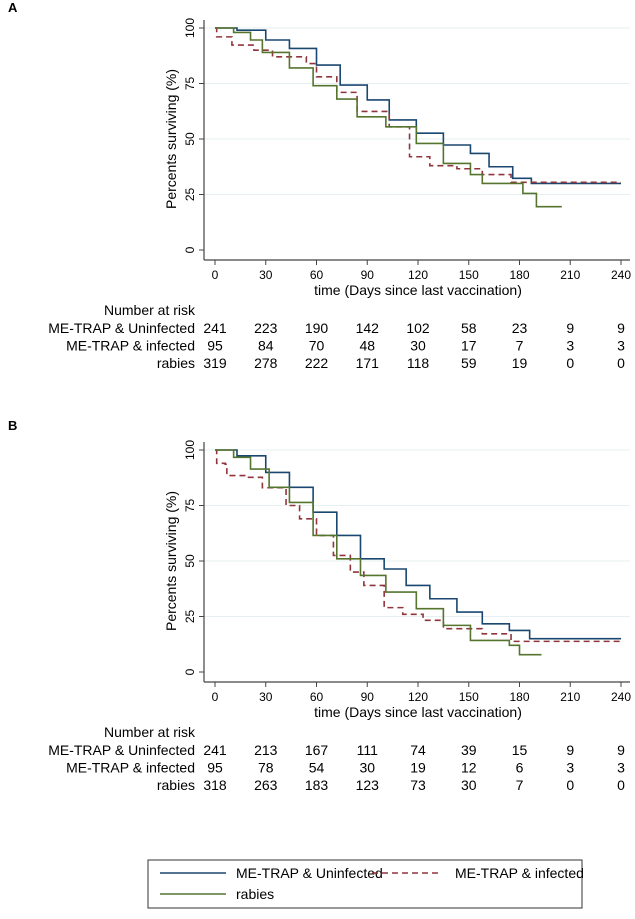 Image resolution: width=635 pixels, height=919 pixels. Describe the element at coordinates (266, 750) in the screenshot. I see `risk-value: 213` at that location.